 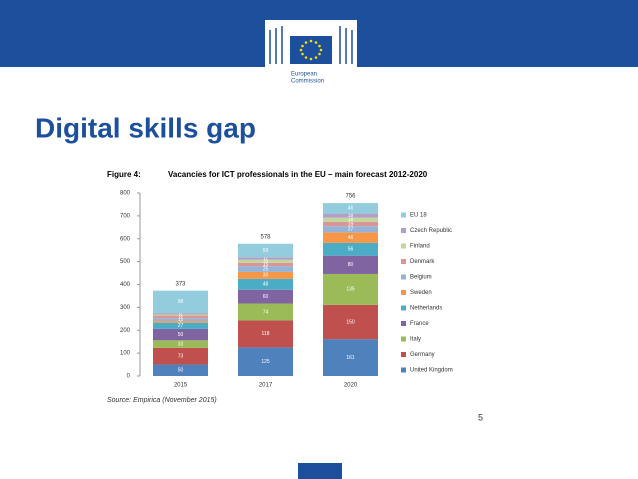 I want to click on y-tick-label: 600, so click(x=125, y=239).